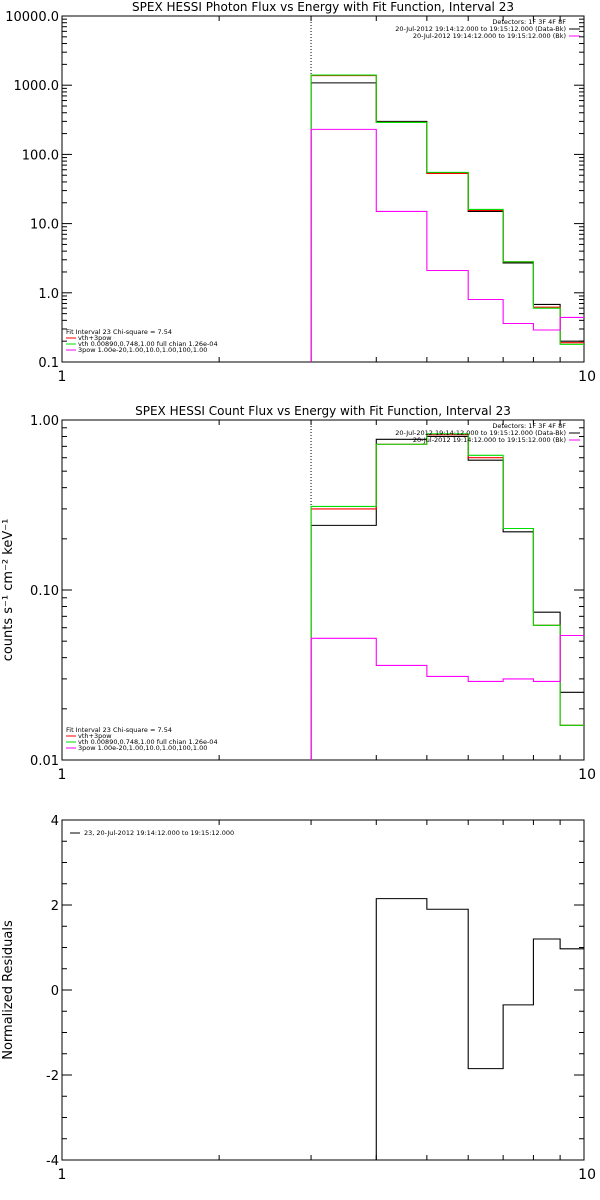 This screenshot has height=1200, width=600. What do you see at coordinates (40, 155) in the screenshot?
I see `y-tick-label: 100.0` at bounding box center [40, 155].